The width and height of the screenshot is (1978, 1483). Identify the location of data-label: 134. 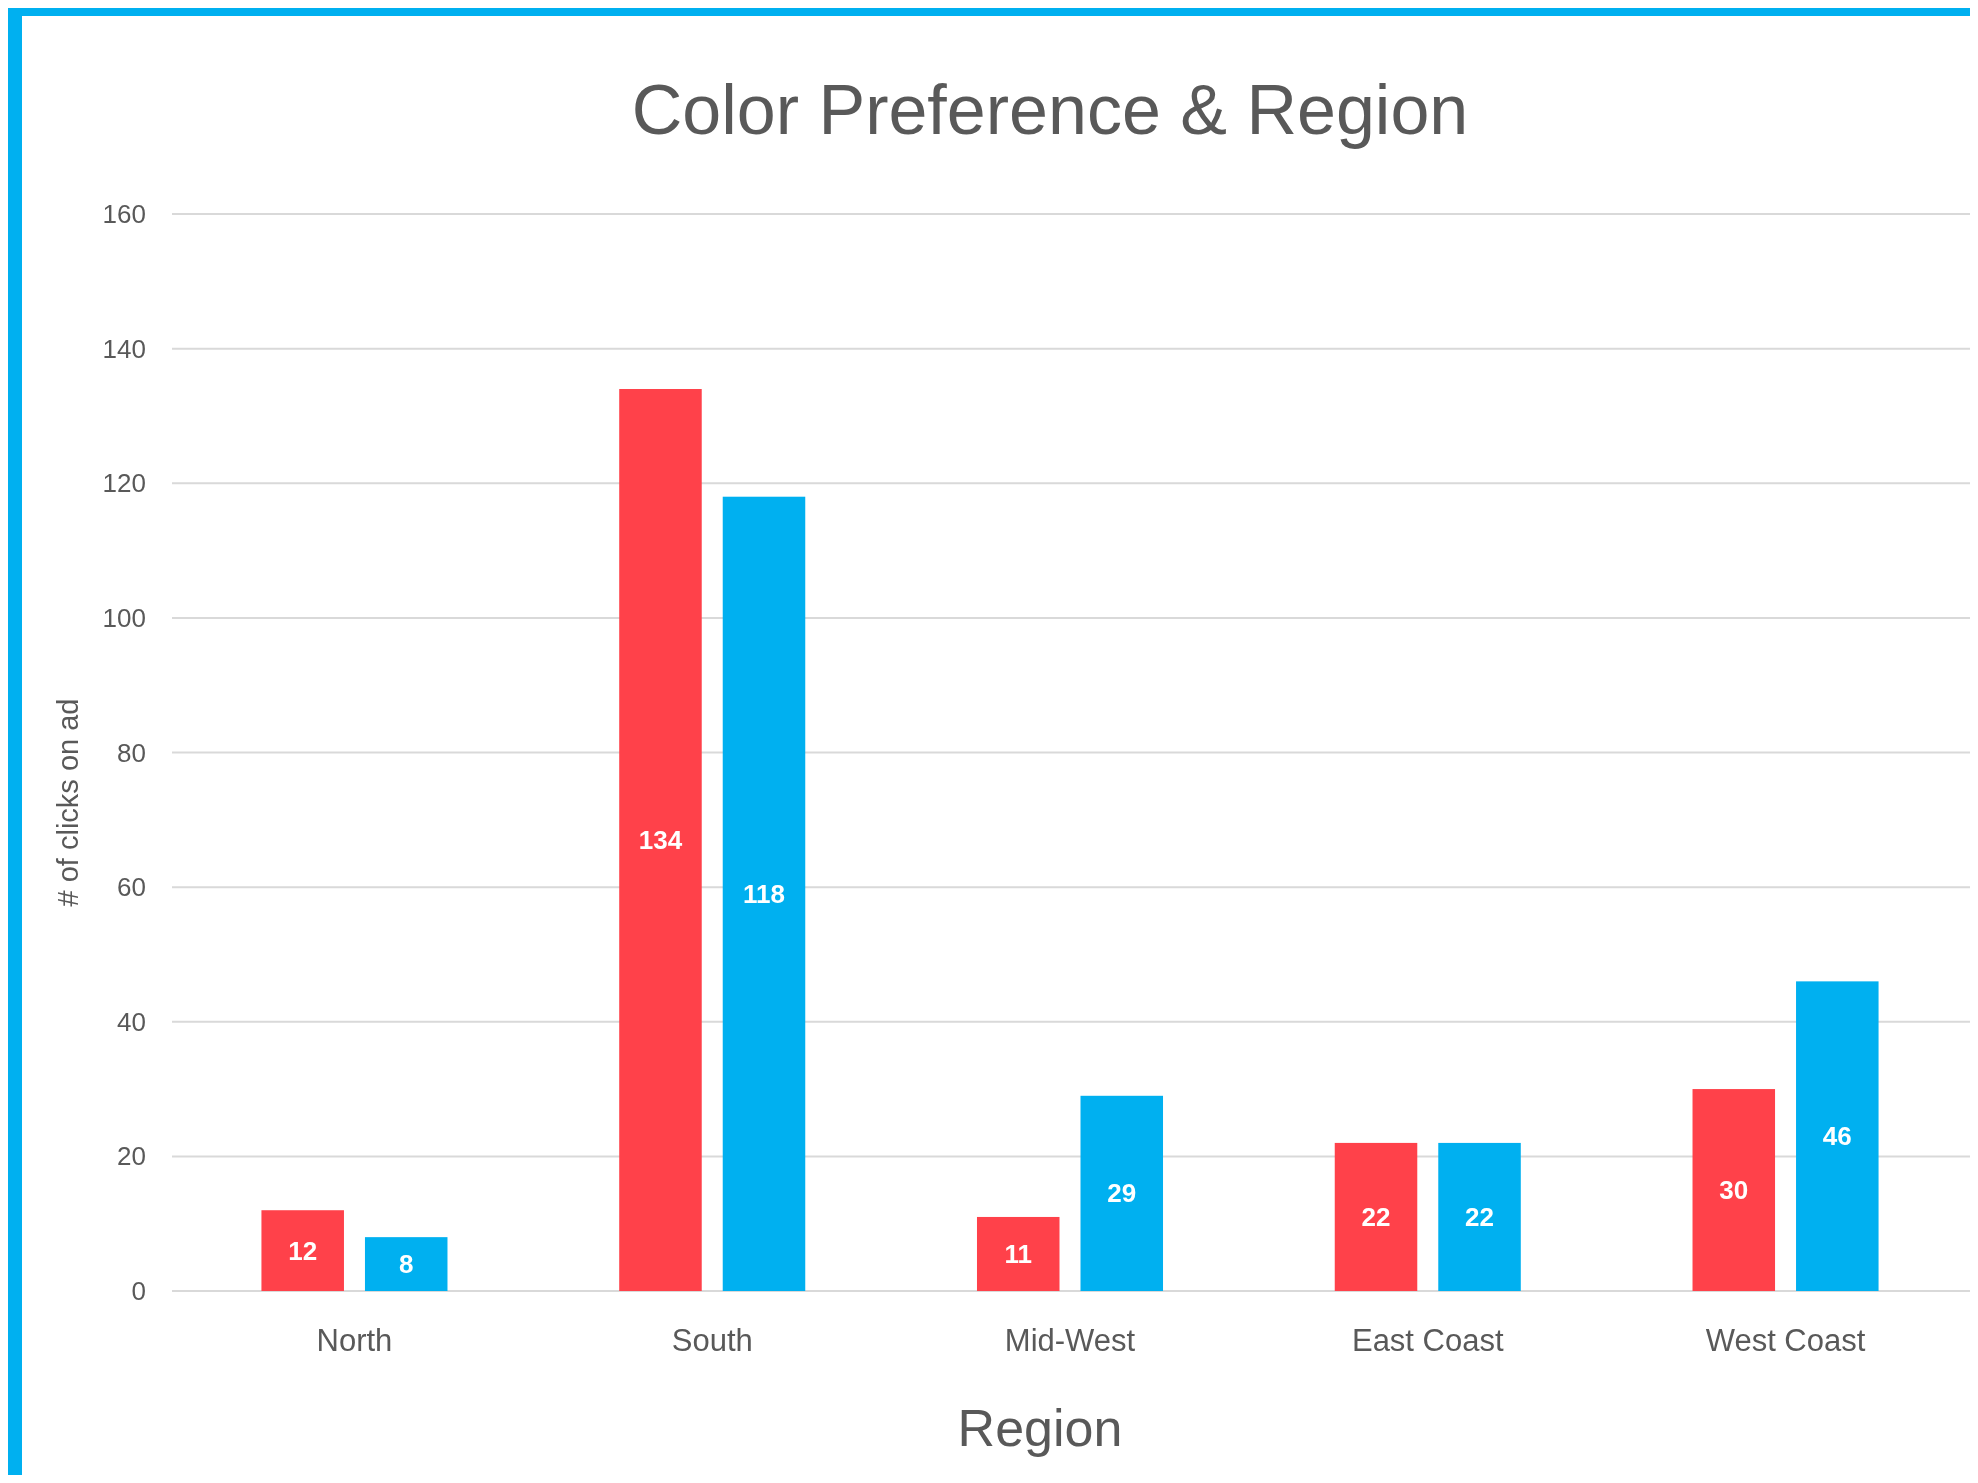
(660, 840).